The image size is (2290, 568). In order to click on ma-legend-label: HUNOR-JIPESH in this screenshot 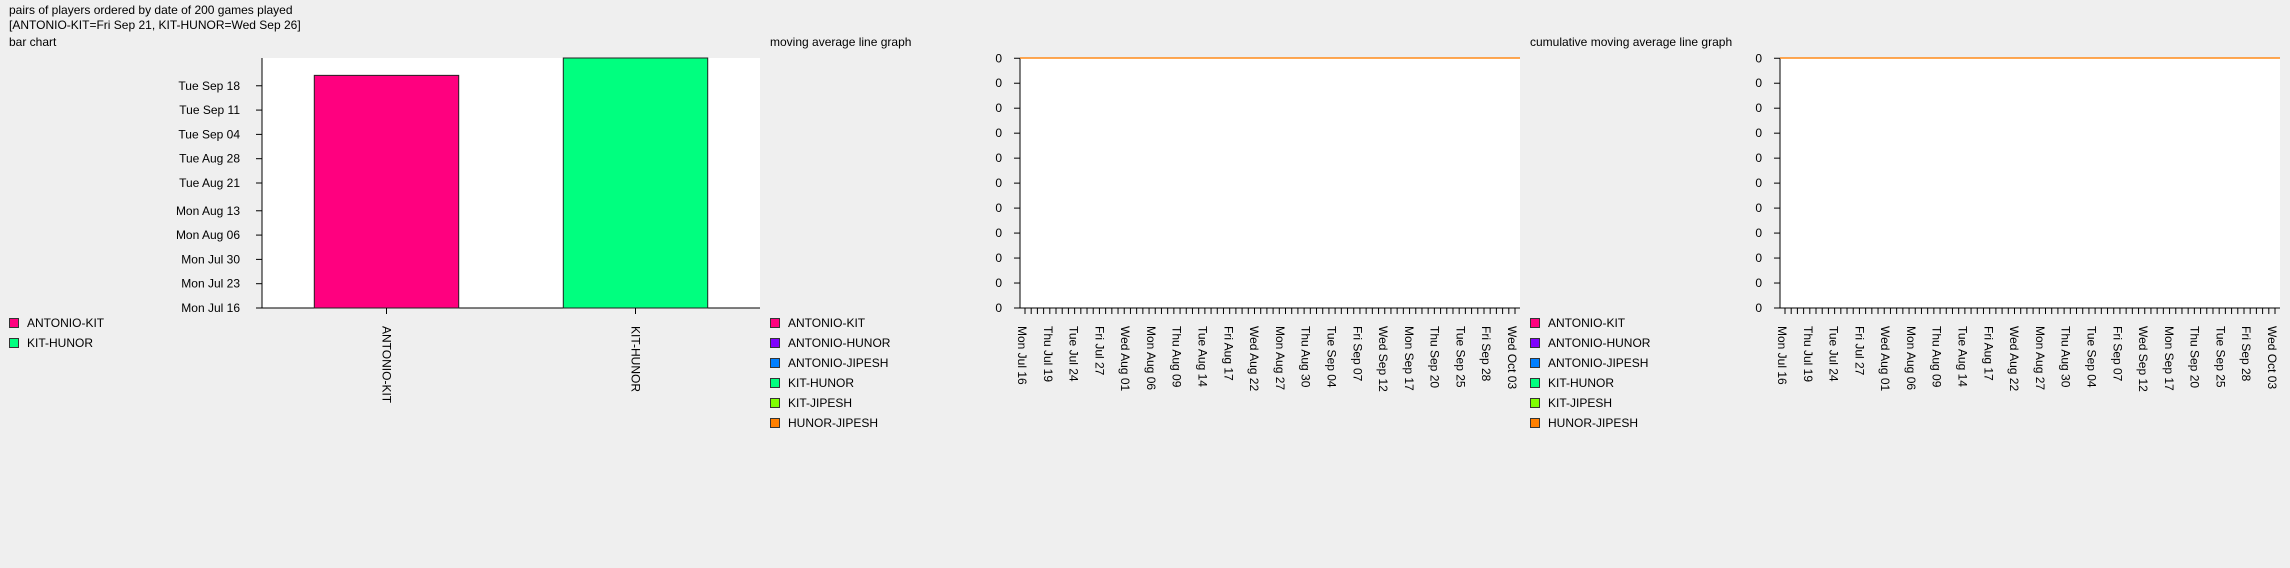, I will do `click(833, 423)`.